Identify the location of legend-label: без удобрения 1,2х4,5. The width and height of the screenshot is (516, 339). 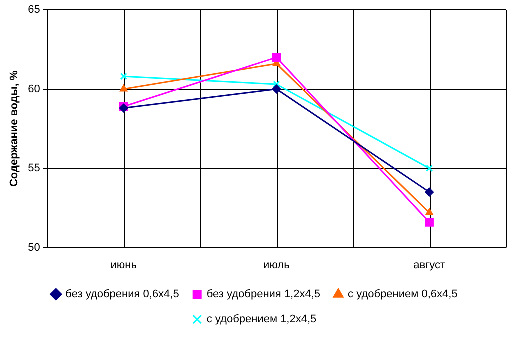
(263, 294).